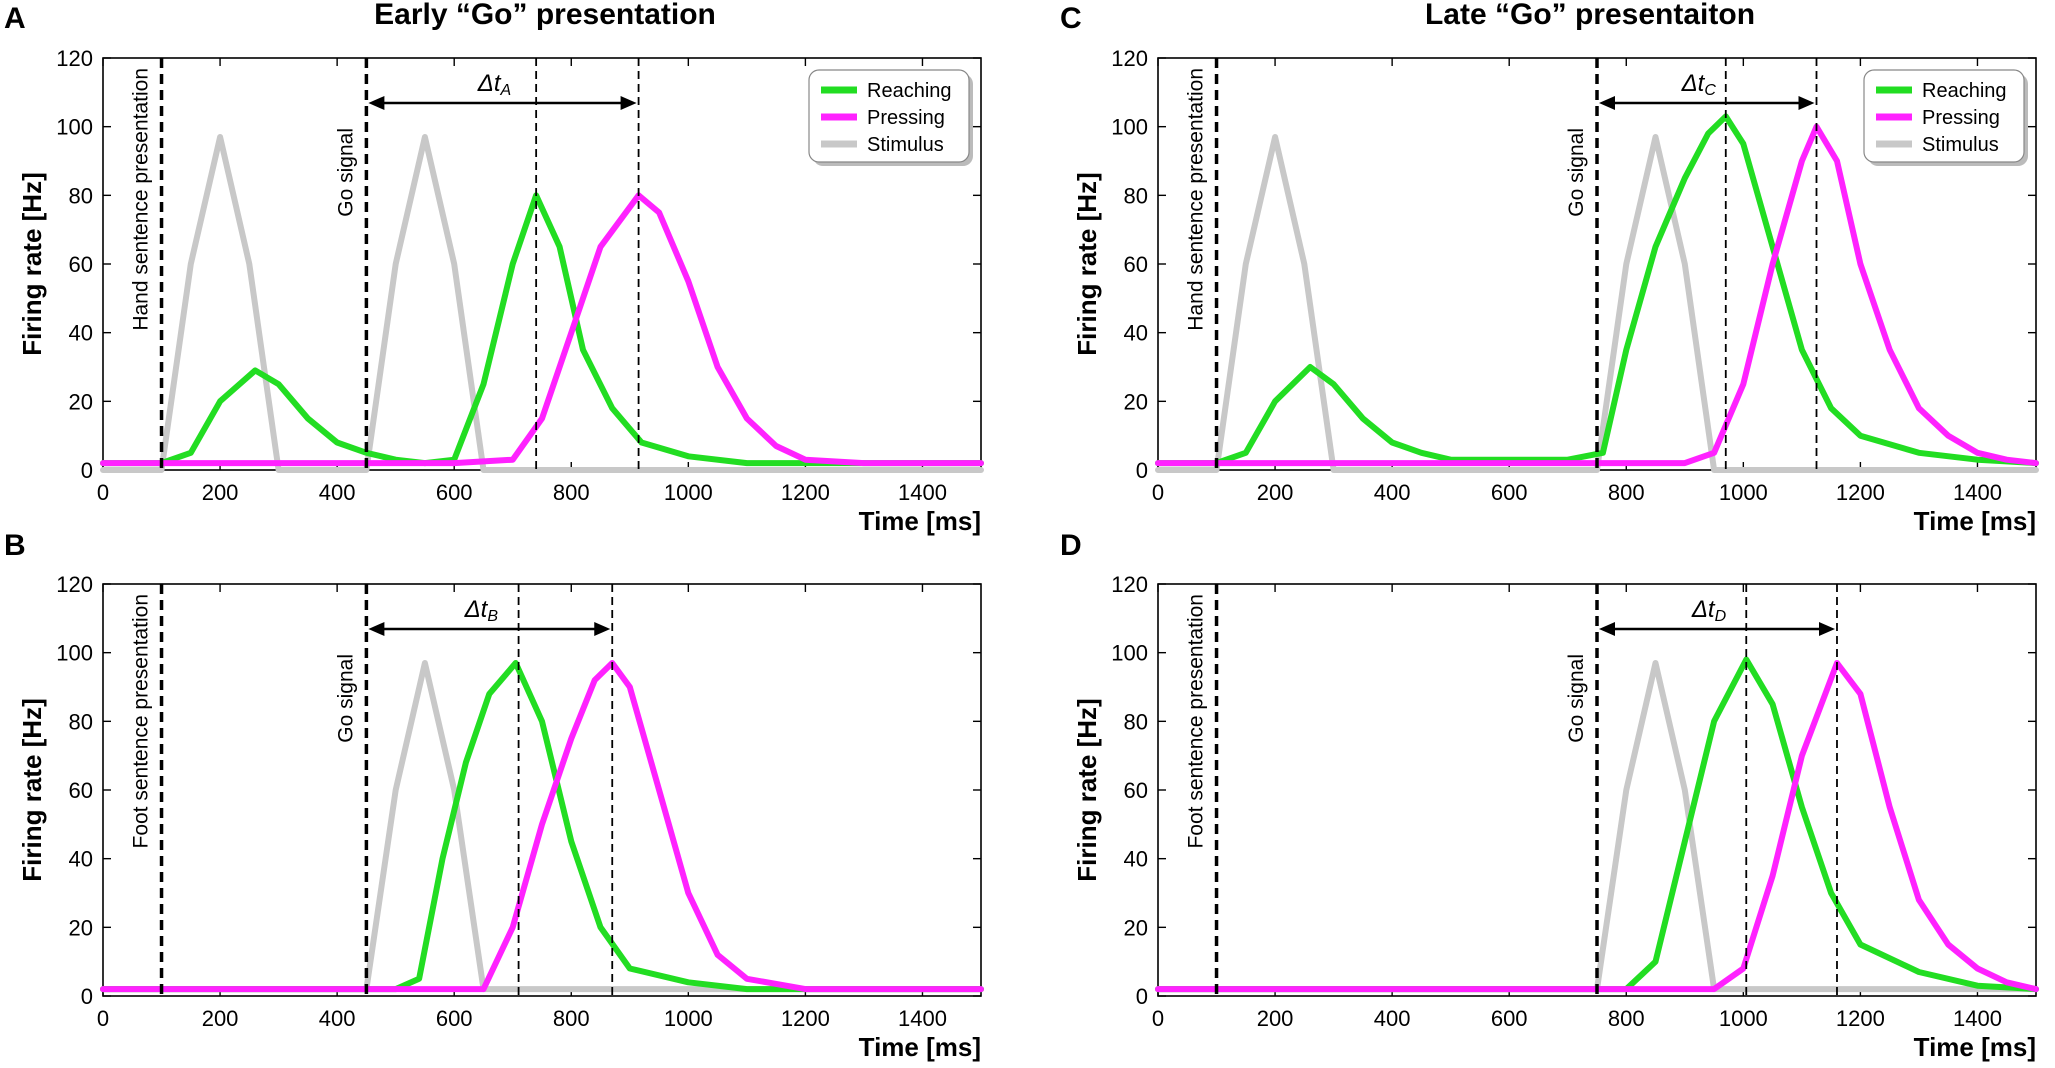 This screenshot has width=2055, height=1068. I want to click on legend: Reaching Pressing Stimulus, so click(890, 117).